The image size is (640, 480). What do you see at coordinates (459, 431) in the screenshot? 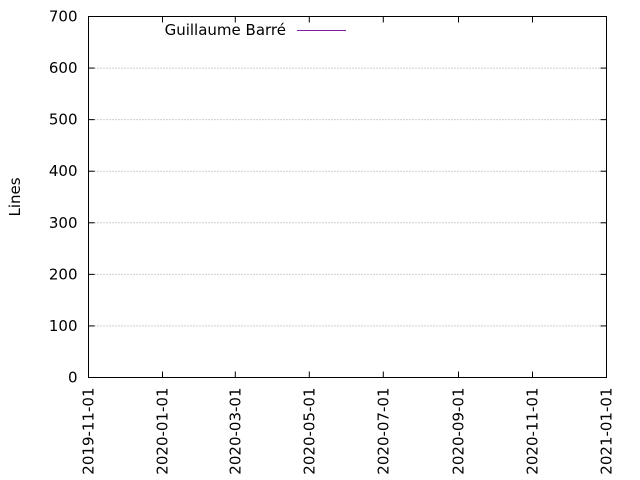
I see `x-tick-label: 2020-09-01` at bounding box center [459, 431].